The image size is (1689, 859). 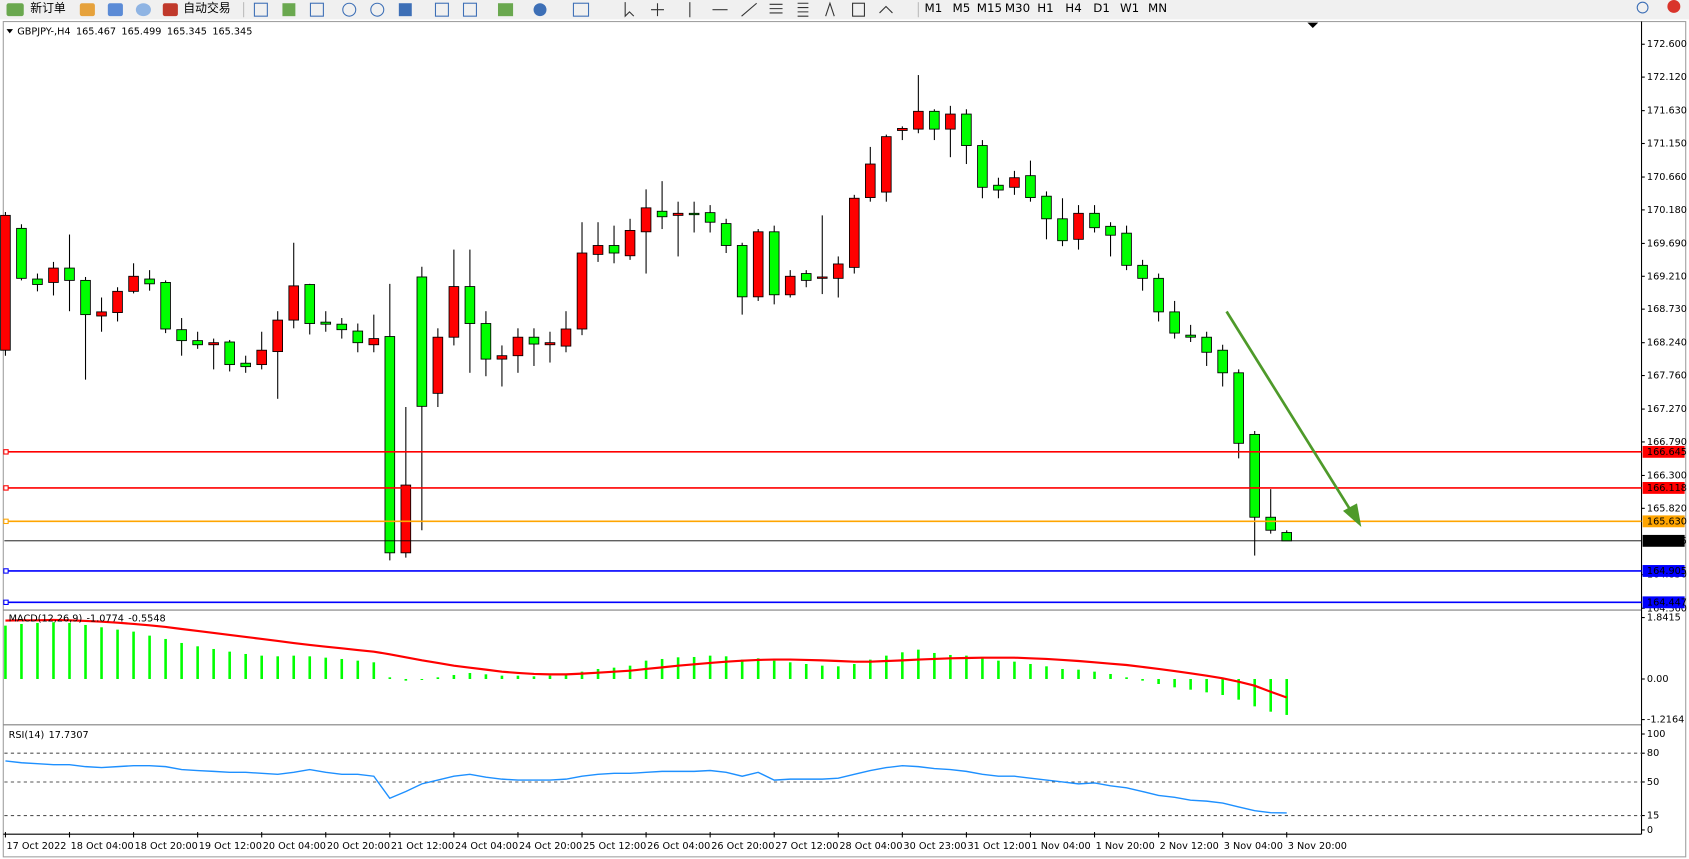 What do you see at coordinates (1313, 25) in the screenshot?
I see `chart-shift-marker` at bounding box center [1313, 25].